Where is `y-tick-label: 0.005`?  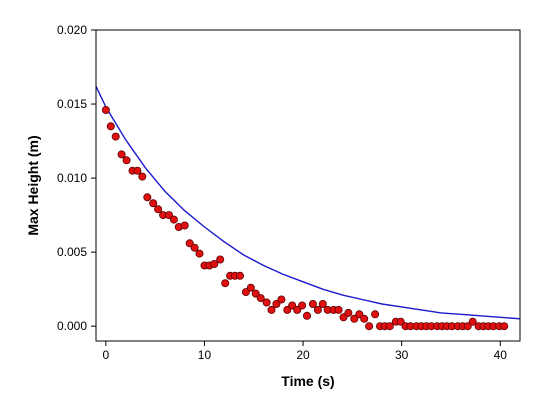 y-tick-label: 0.005 is located at coordinates (72, 252).